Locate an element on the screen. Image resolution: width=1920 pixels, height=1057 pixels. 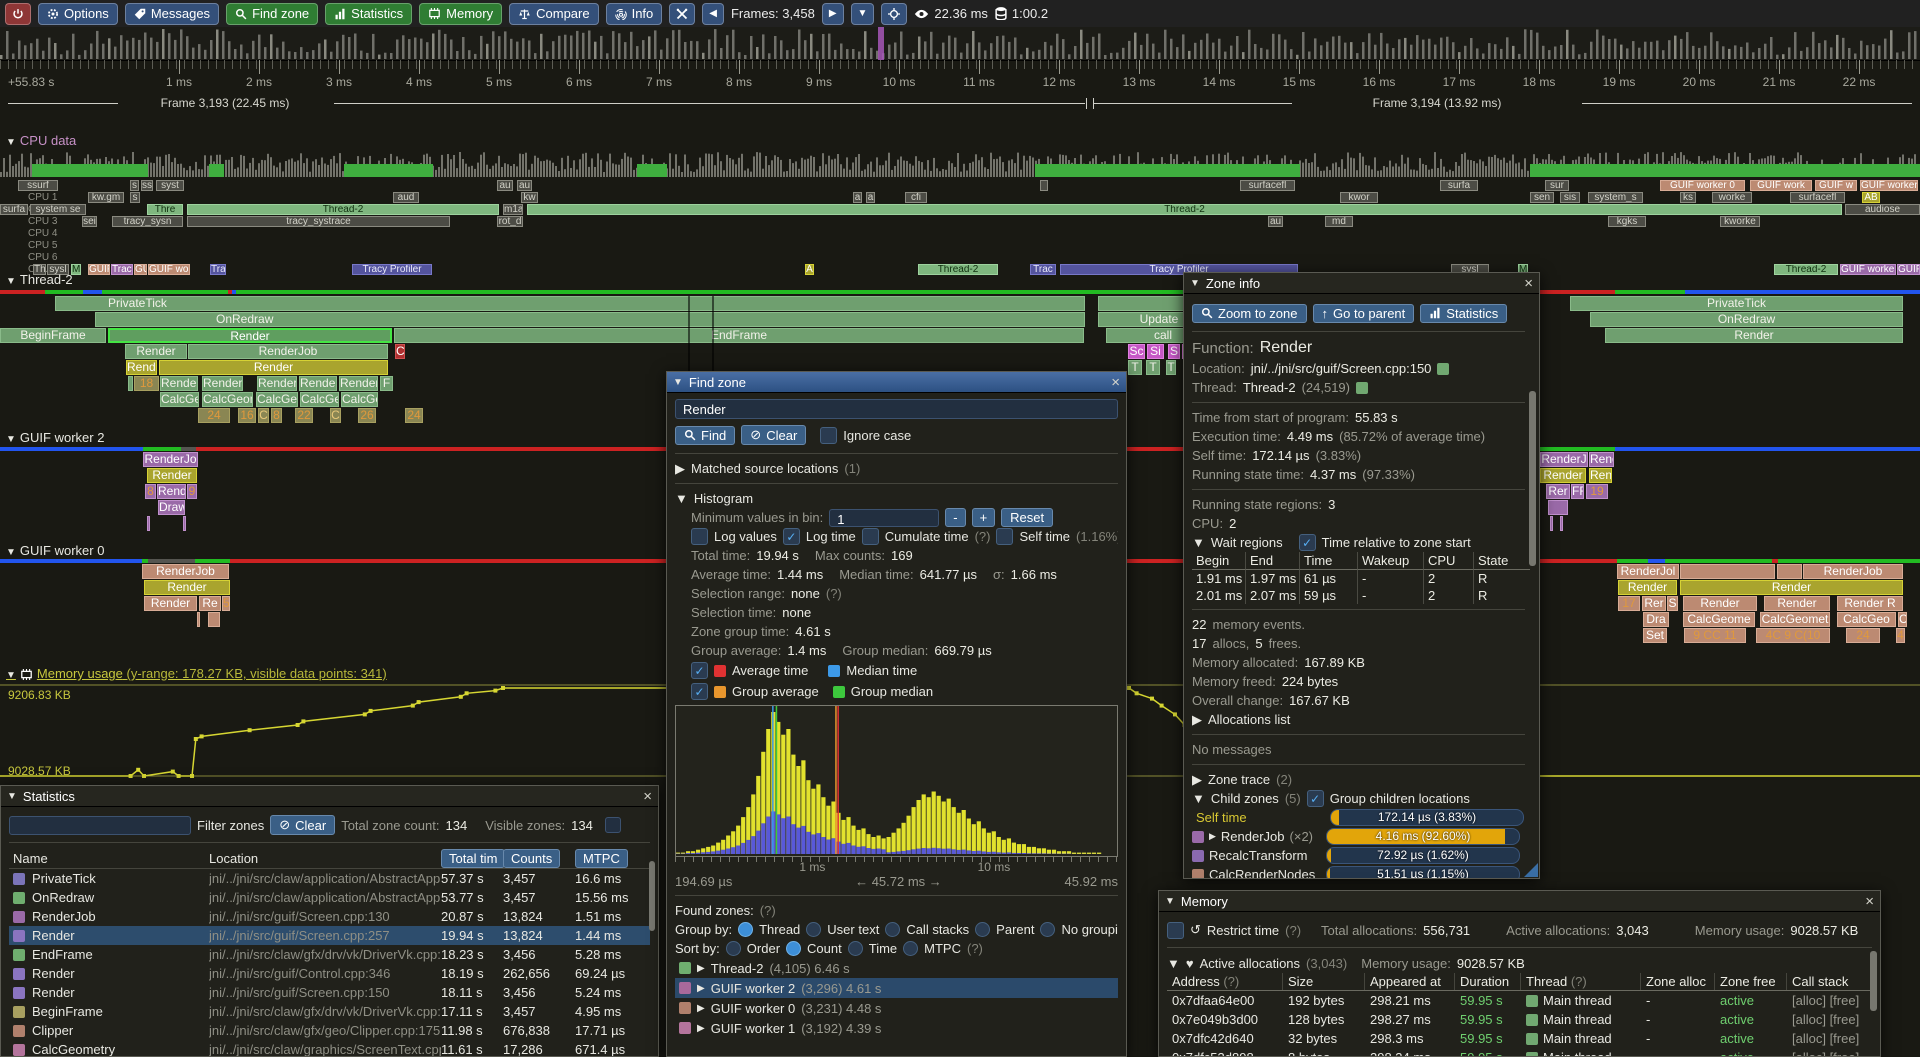
zone-chip: 9 is located at coordinates (192, 491).